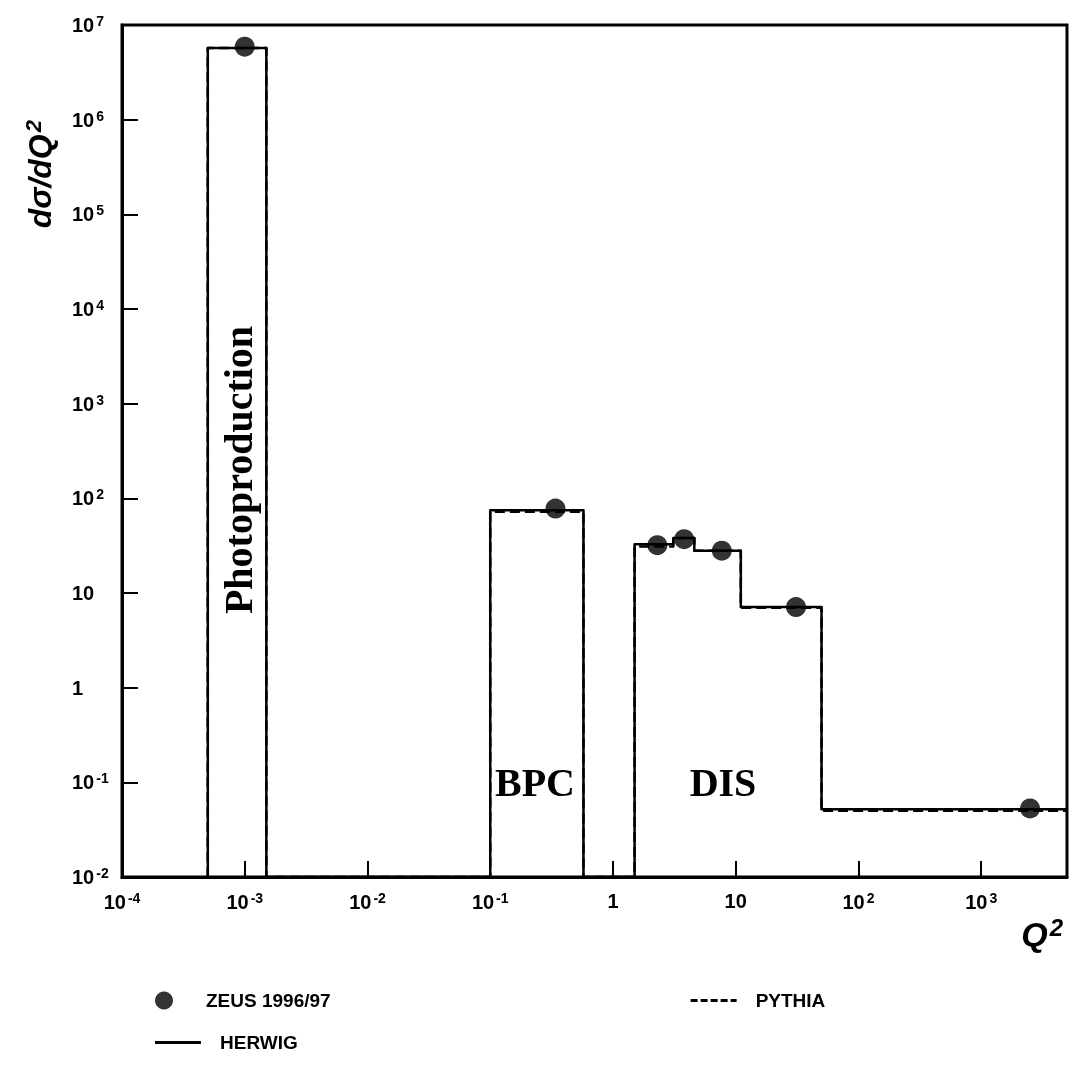 This screenshot has width=1079, height=1065. Describe the element at coordinates (83, 593) in the screenshot. I see `y-tick-label: 10` at that location.